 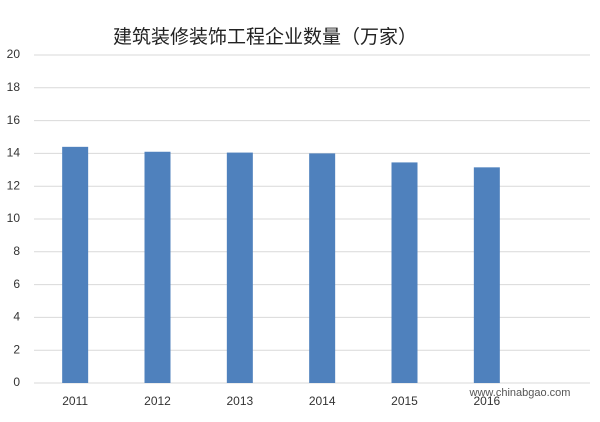 What do you see at coordinates (16, 349) in the screenshot?
I see `y-tick-label: 2` at bounding box center [16, 349].